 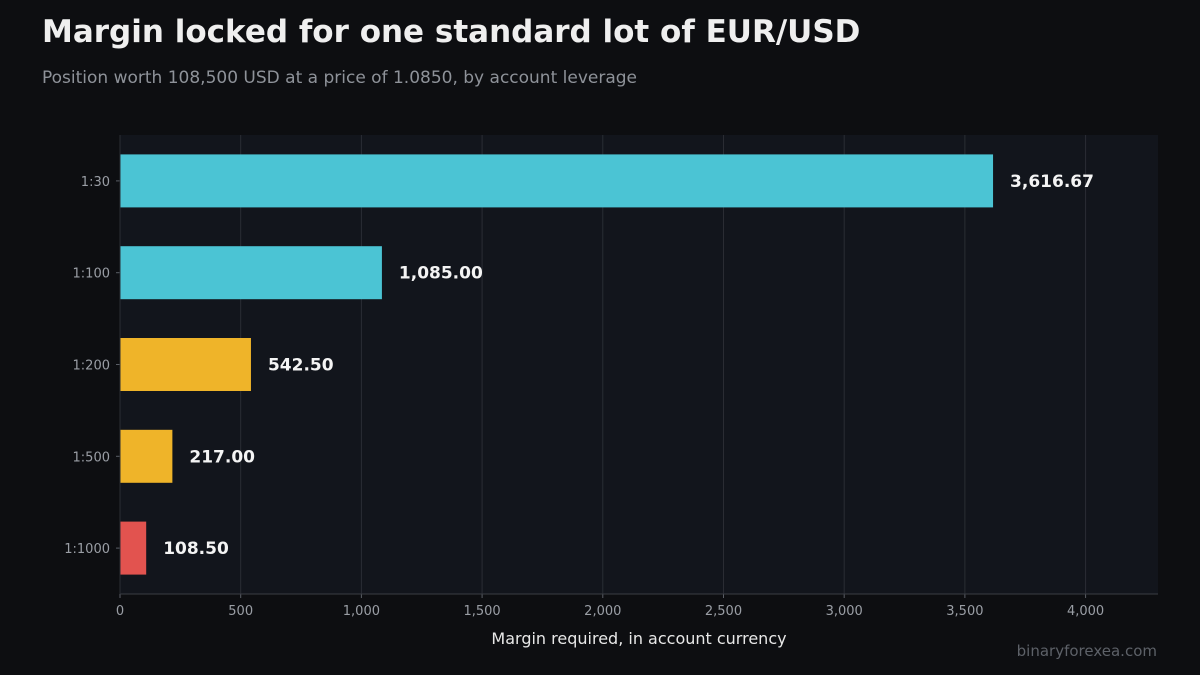 I want to click on y-tick-label: 1:1000, so click(x=87, y=549).